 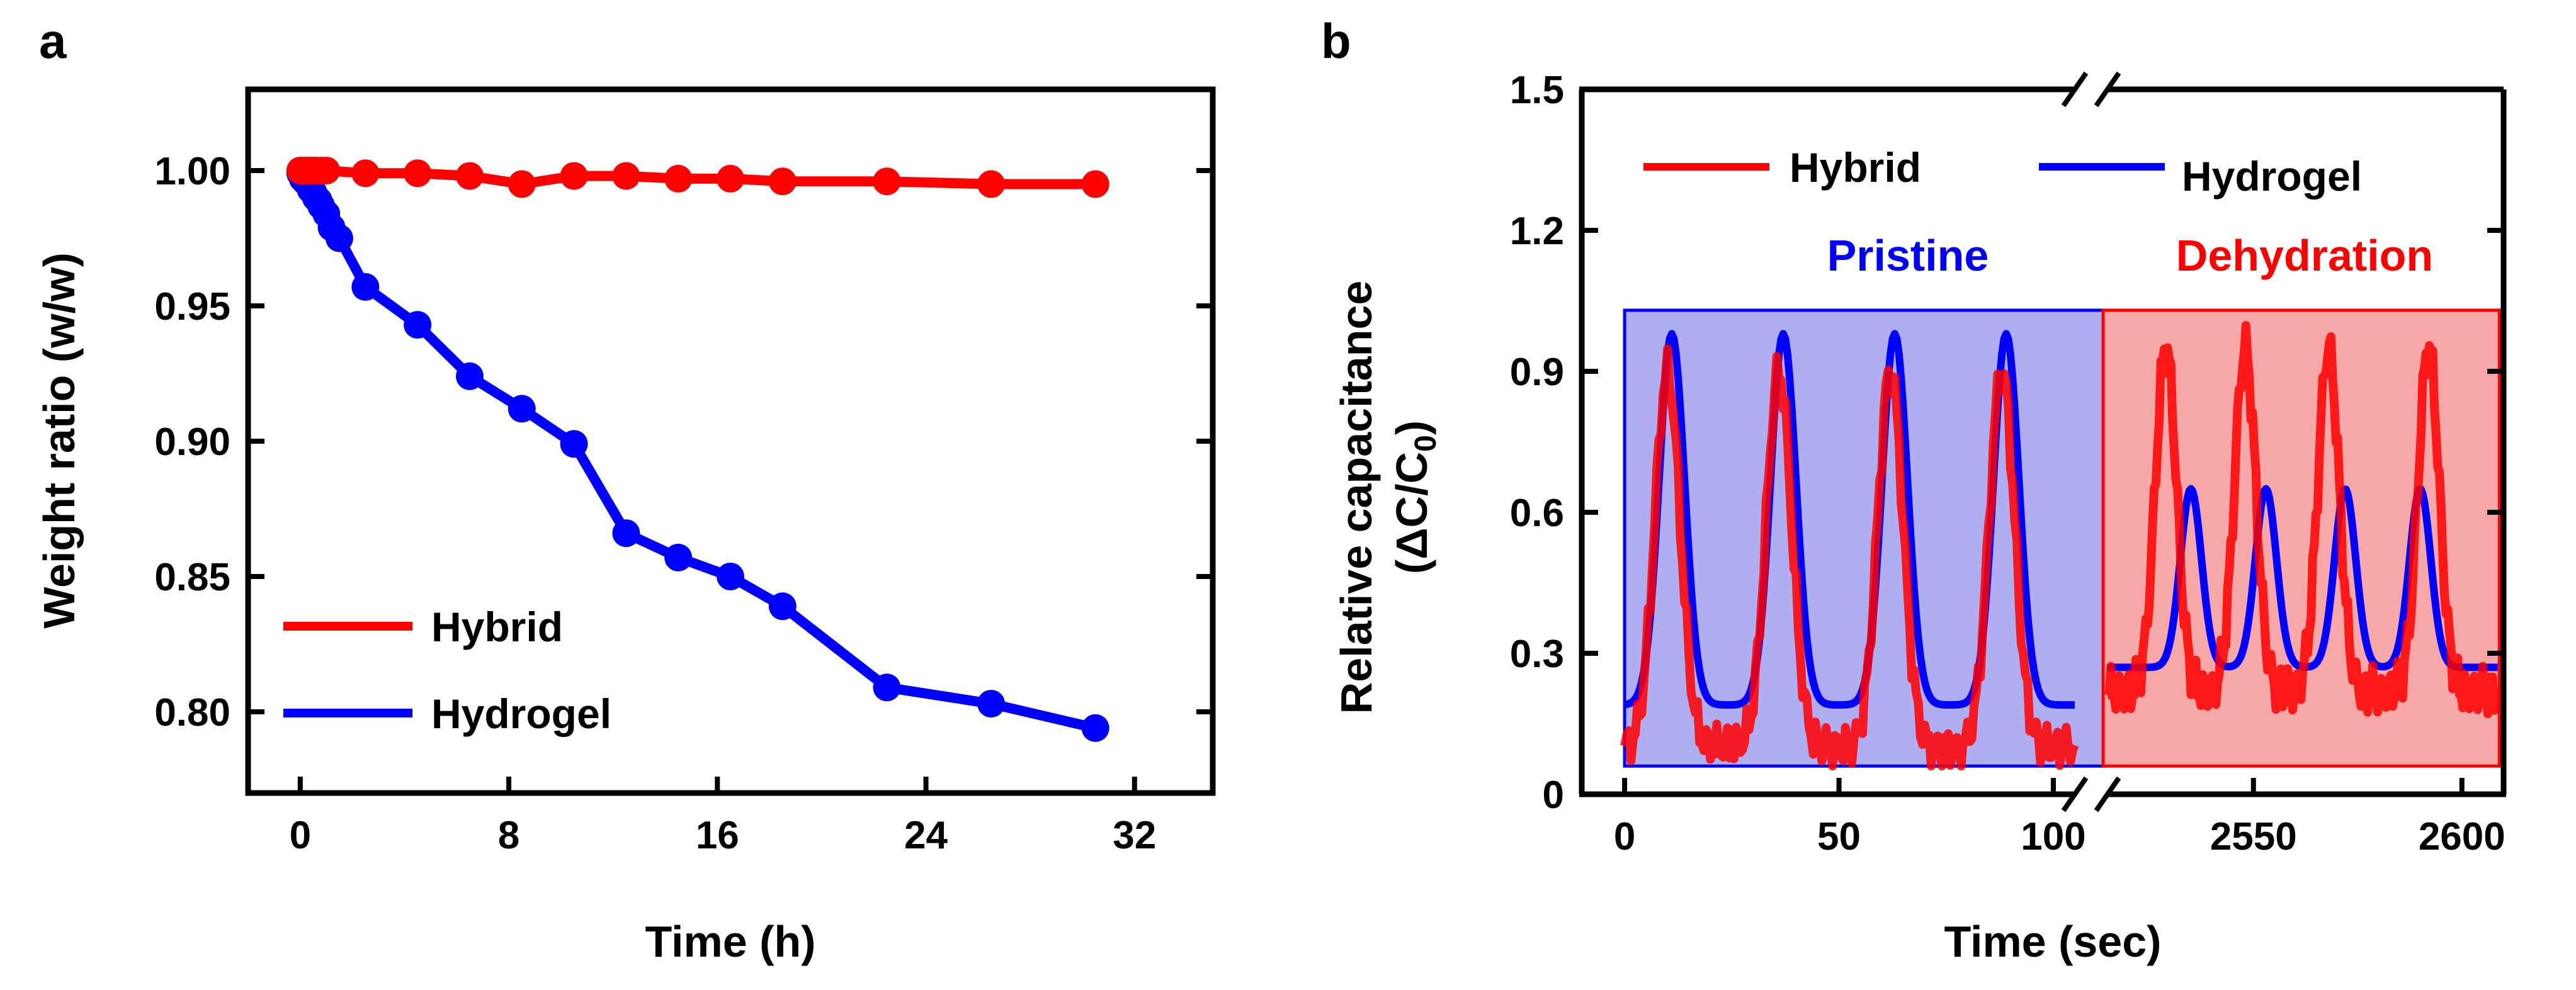 I want to click on y-tick-label-a: 0.90, so click(x=192, y=442).